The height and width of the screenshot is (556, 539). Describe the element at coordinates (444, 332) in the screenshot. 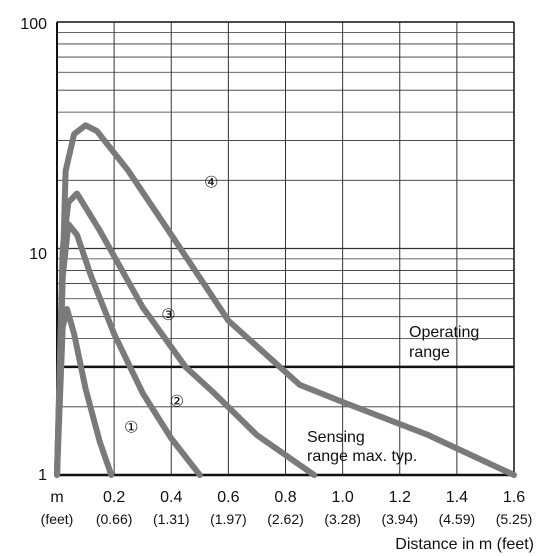

I see `annotation-operating: Operating` at that location.